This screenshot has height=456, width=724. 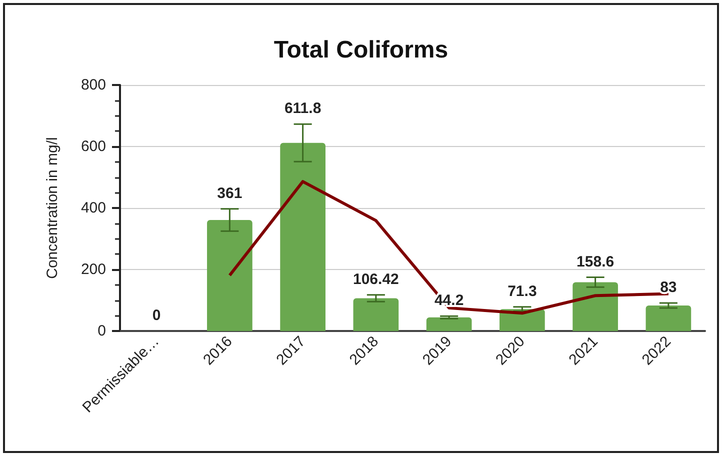 I want to click on data-label: 0, so click(x=156, y=315).